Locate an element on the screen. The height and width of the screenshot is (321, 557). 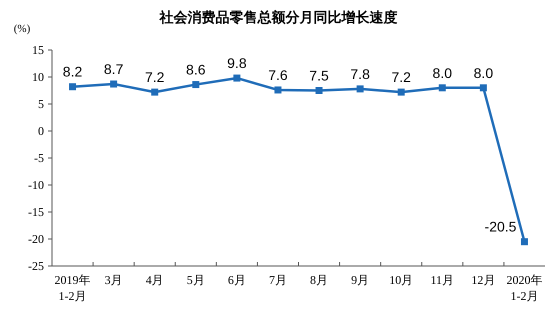
x-tick-label: 5月 is located at coordinates (195, 280).